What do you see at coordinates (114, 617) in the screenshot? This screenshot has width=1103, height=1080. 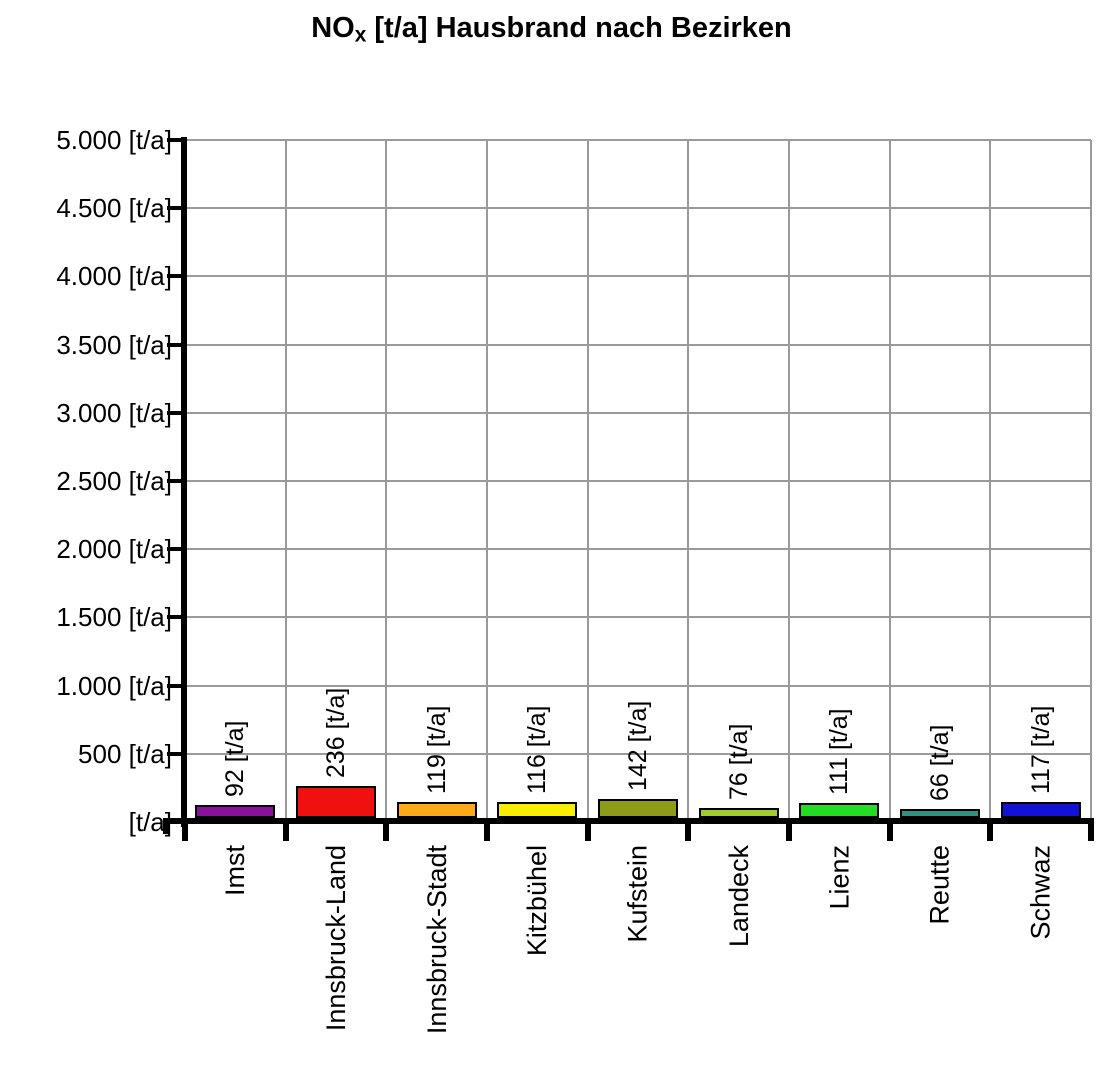 I see `y-axis-label: 1.500 [t/a]` at bounding box center [114, 617].